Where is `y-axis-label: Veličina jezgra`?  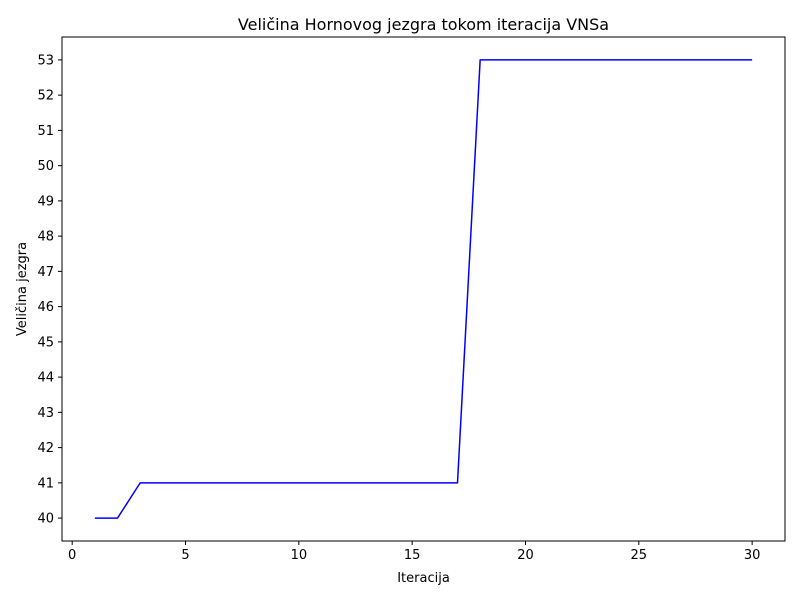
y-axis-label: Veličina jezgra is located at coordinates (22, 289).